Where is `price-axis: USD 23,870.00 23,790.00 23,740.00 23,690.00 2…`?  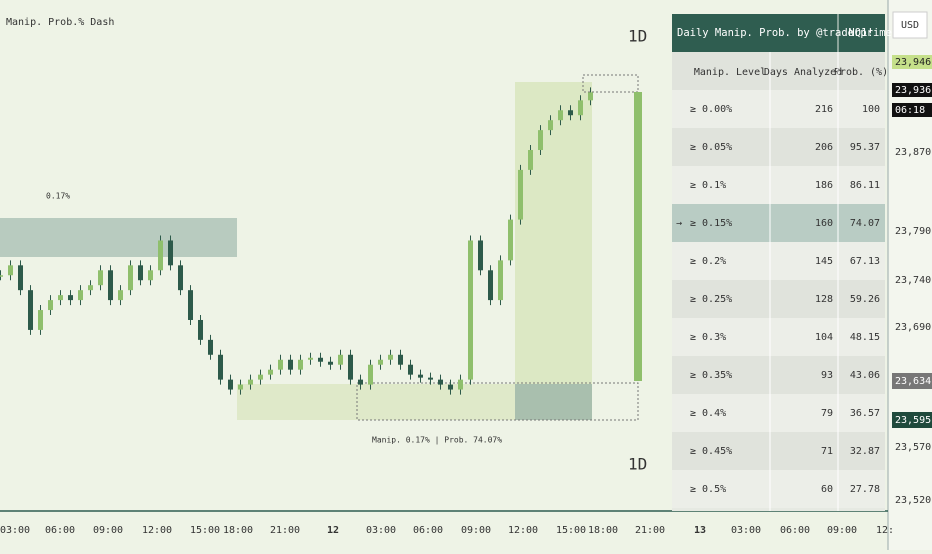
price-axis: USD 23,870.00 23,790.00 23,740.00 23,690.00 2… is located at coordinates (912, 258).